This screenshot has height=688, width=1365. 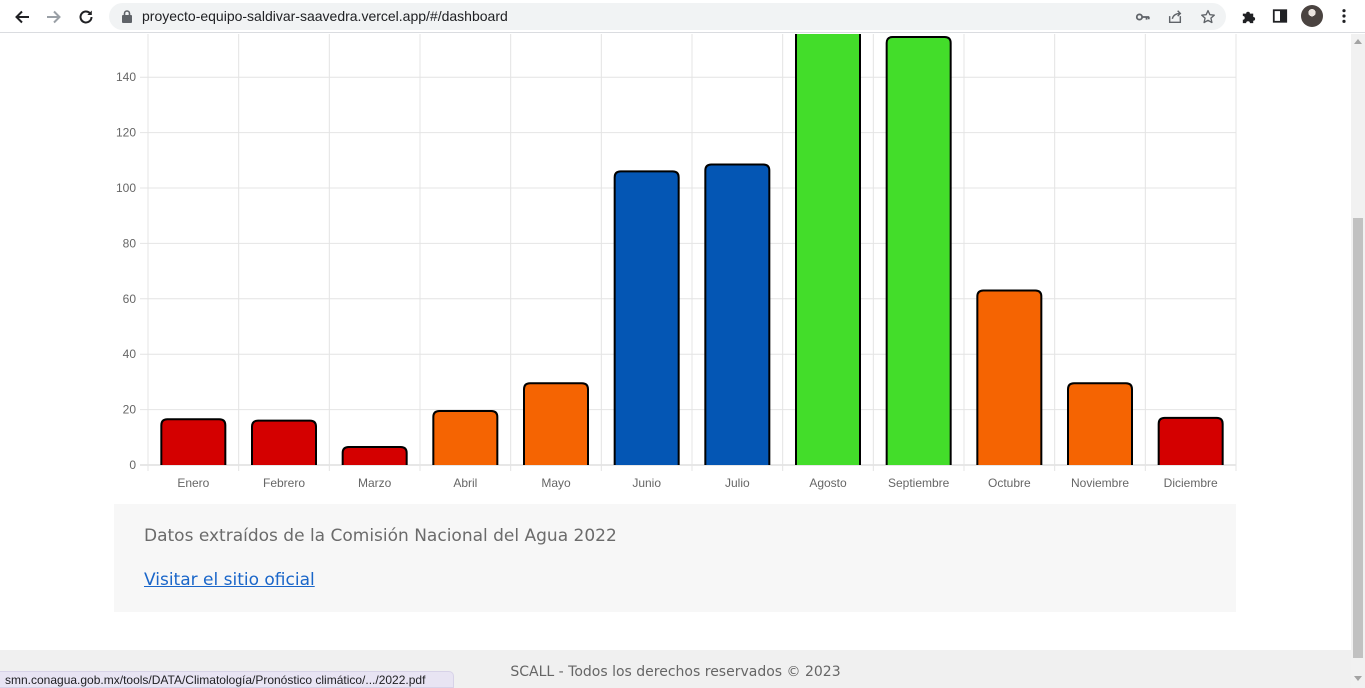 What do you see at coordinates (22, 17) in the screenshot?
I see `back-icon` at bounding box center [22, 17].